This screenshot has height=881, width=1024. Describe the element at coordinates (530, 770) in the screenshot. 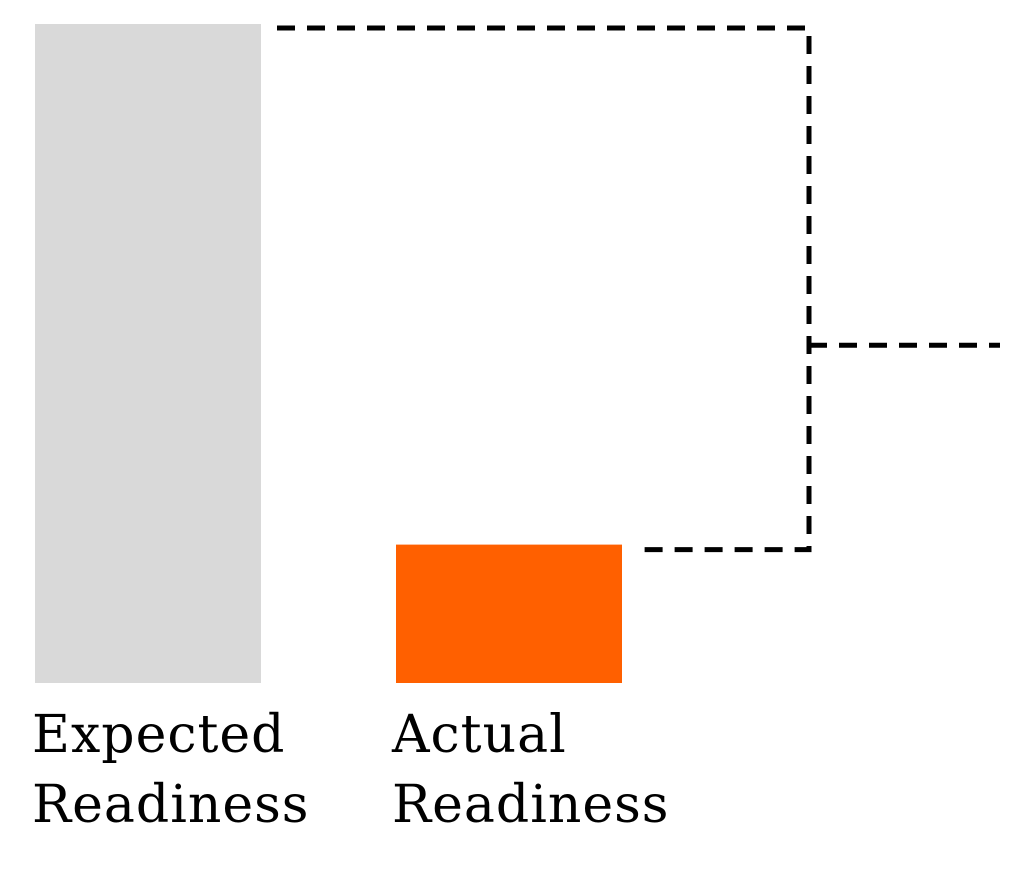

I see `category-label-actual: Actual Readiness` at that location.